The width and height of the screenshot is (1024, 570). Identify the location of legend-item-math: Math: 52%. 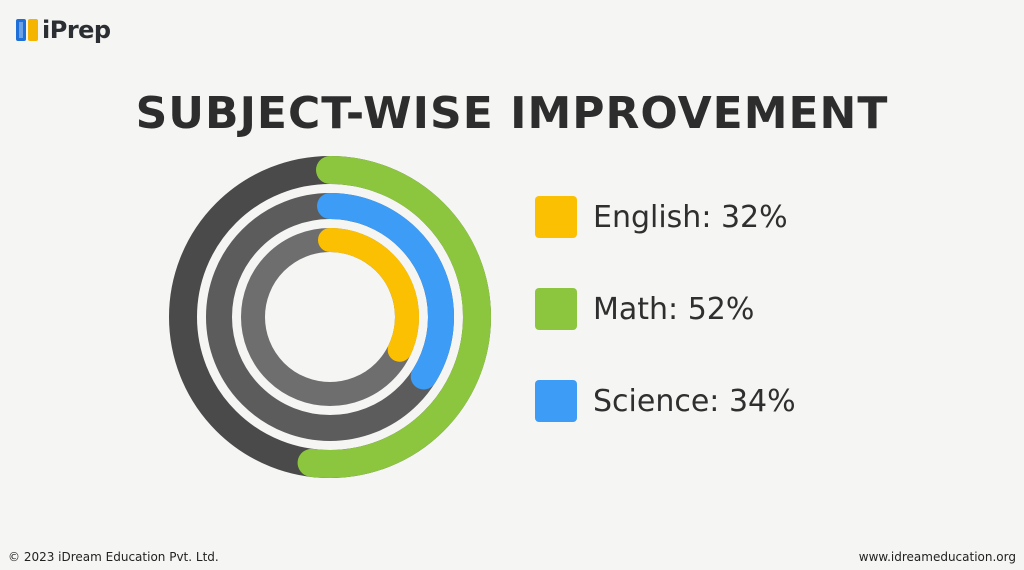
(665, 309).